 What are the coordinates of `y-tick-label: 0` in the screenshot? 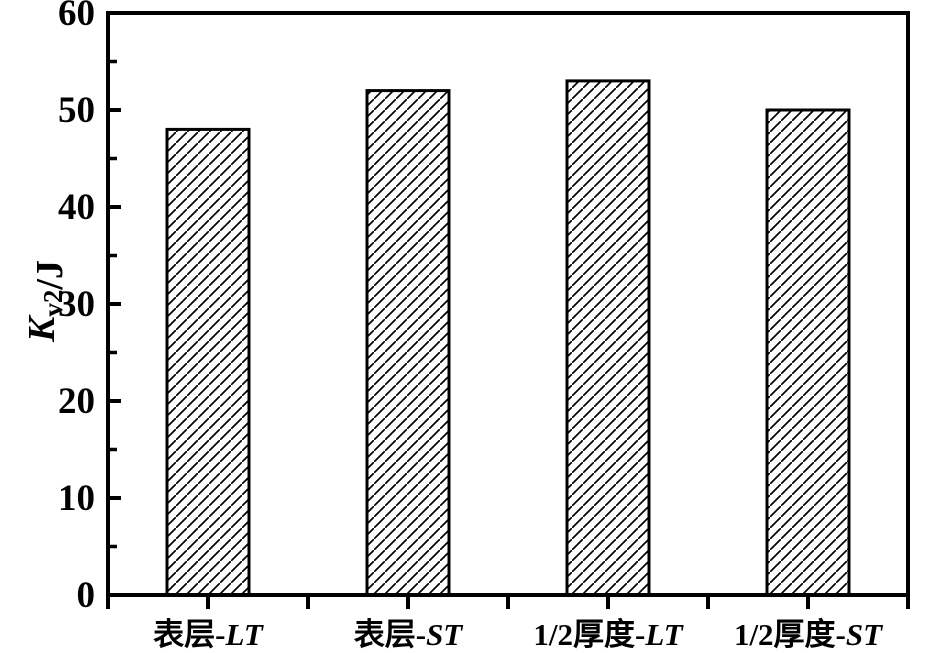 It's located at (86, 595).